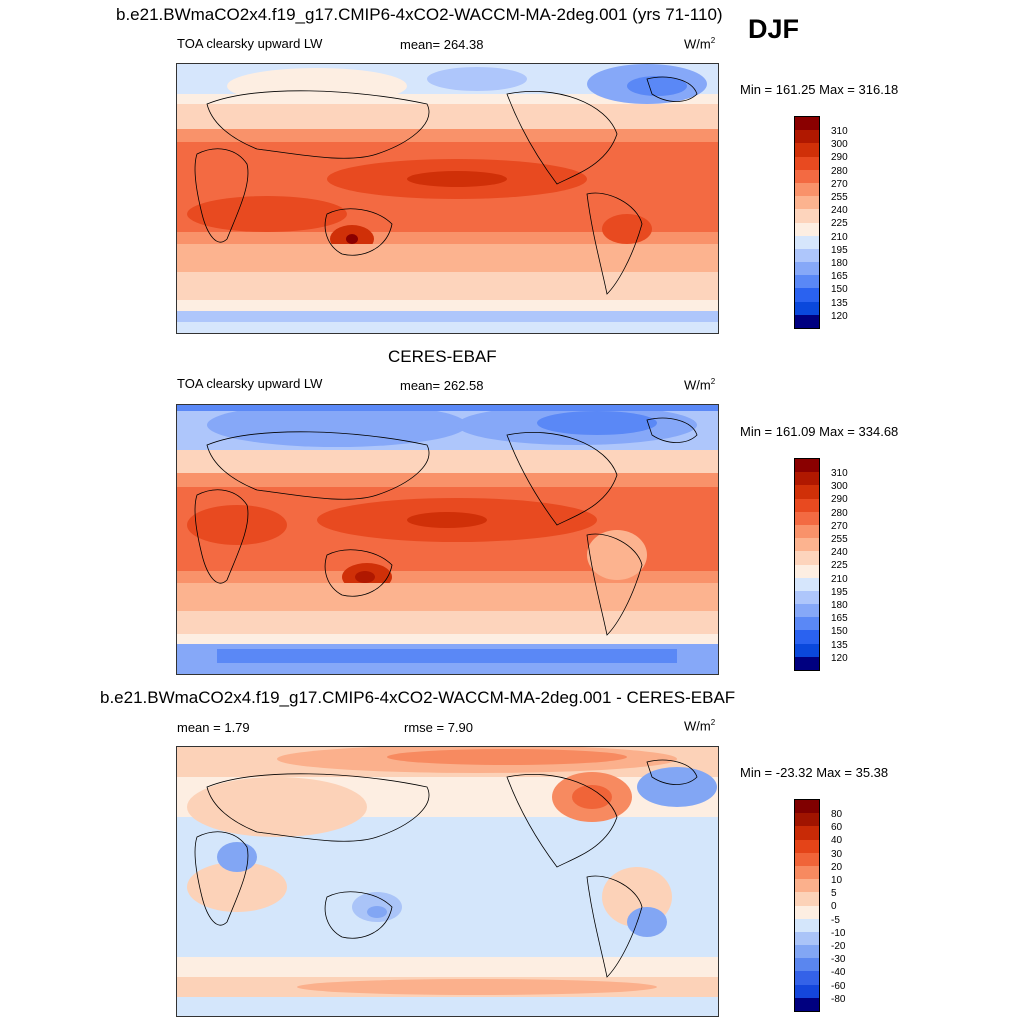  What do you see at coordinates (447, 198) in the screenshot?
I see `panel1-map` at bounding box center [447, 198].